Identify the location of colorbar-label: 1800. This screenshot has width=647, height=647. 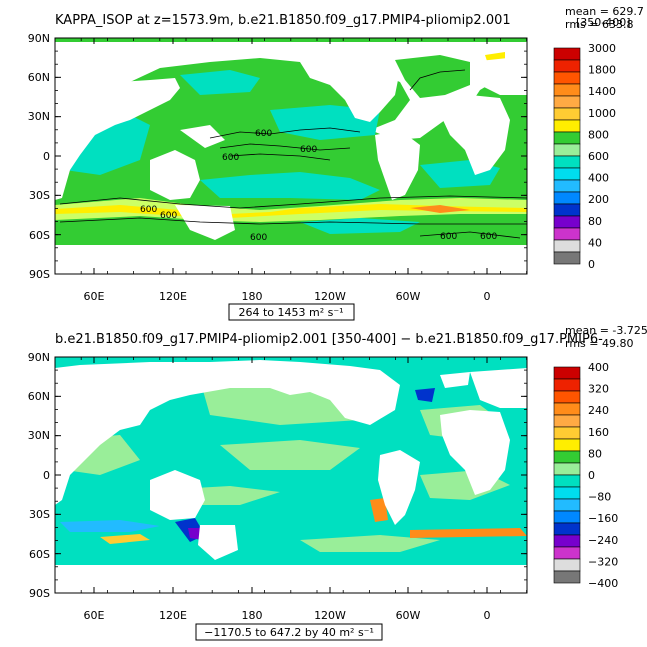
(602, 70).